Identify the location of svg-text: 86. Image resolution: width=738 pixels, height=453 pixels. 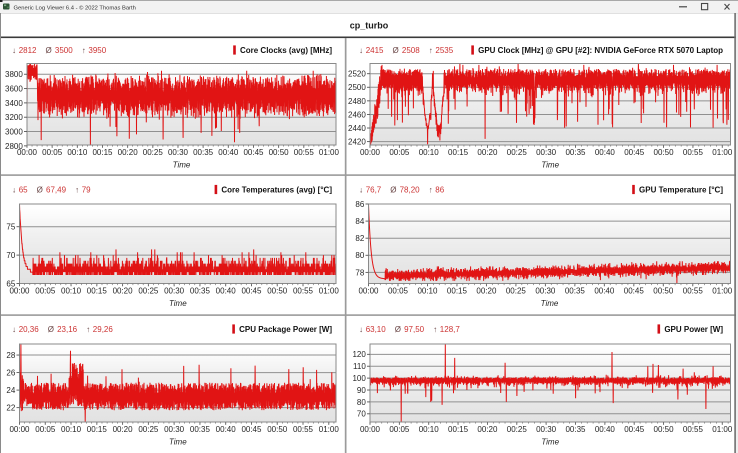
(359, 204).